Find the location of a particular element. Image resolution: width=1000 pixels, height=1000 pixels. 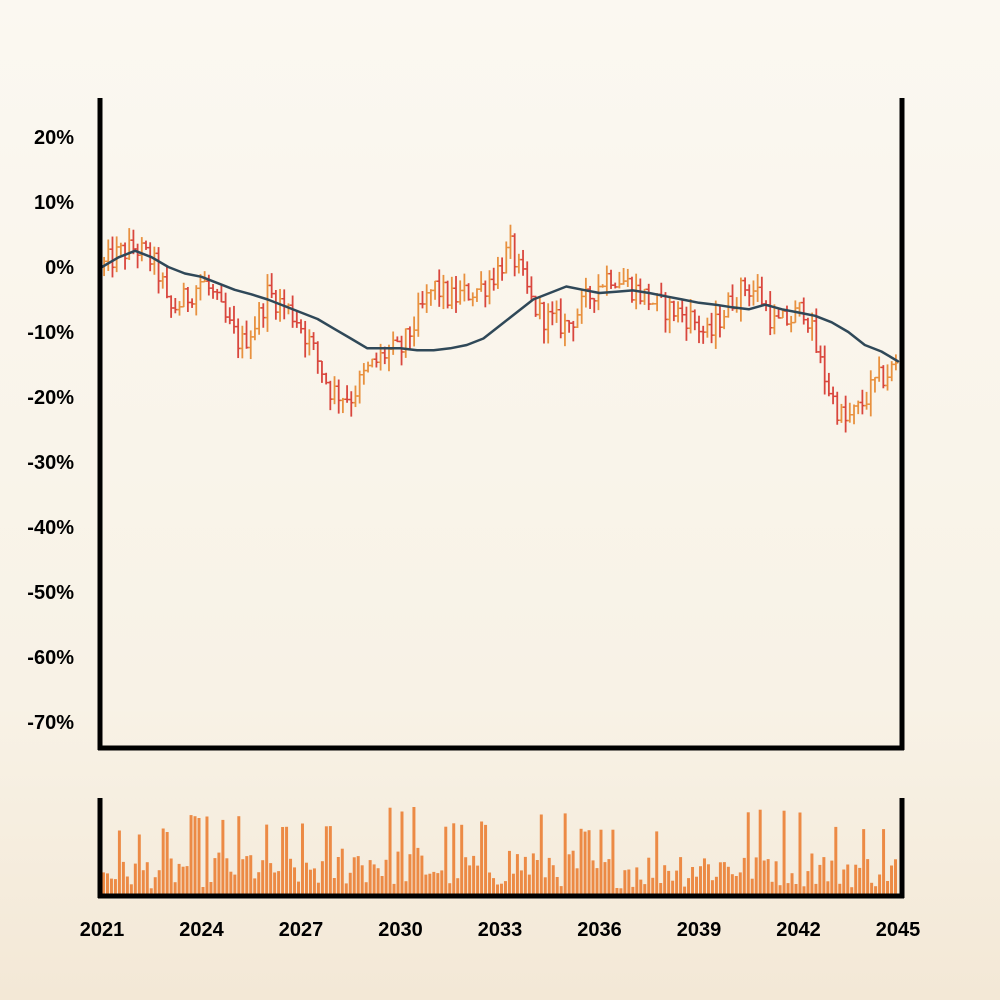

x-tick-label: 2039 is located at coordinates (699, 930).